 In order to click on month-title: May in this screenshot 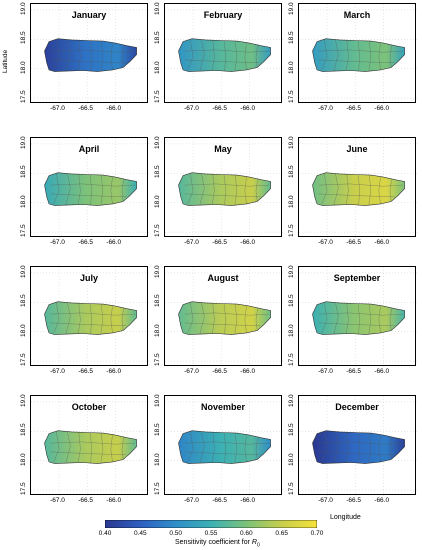, I will do `click(223, 149)`.